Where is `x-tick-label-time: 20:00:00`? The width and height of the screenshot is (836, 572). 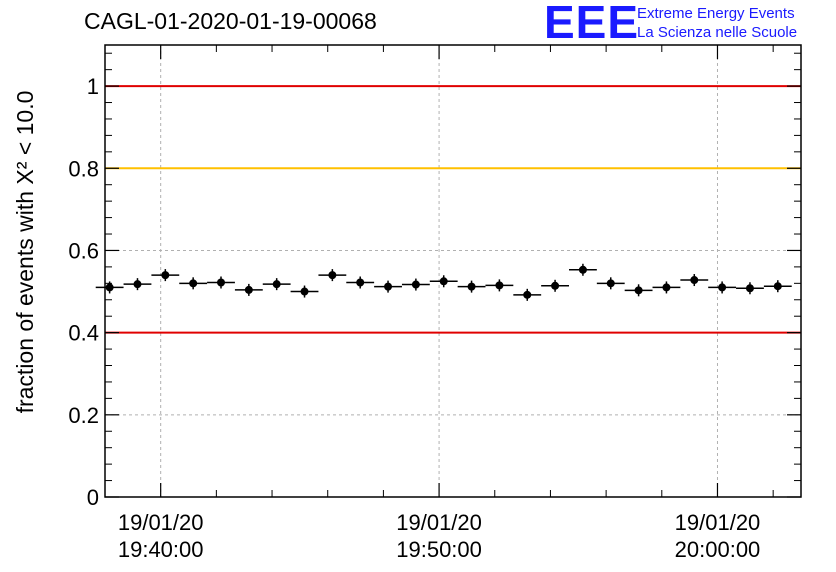 x-tick-label-time: 20:00:00 is located at coordinates (718, 549).